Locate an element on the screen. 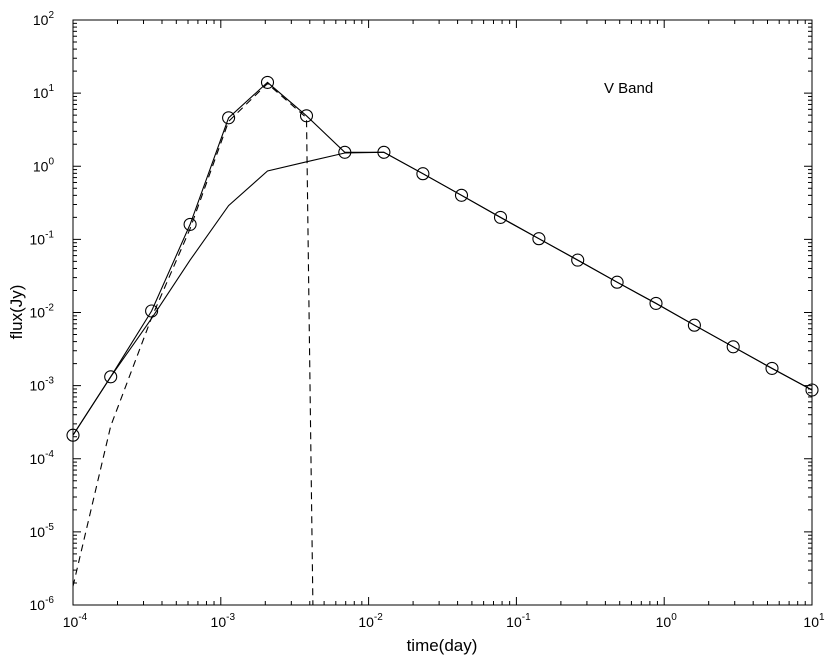 This screenshot has width=830, height=660. x-tick-label: 10⁻² is located at coordinates (370, 621).